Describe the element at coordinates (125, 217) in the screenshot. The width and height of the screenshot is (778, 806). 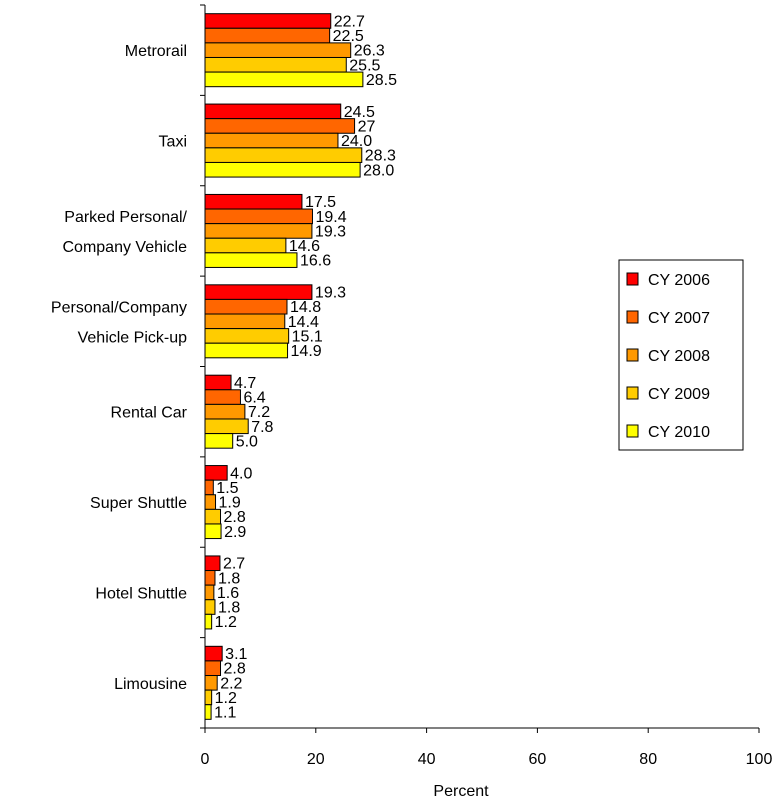
I see `category-label-line: Parked Personal/` at that location.